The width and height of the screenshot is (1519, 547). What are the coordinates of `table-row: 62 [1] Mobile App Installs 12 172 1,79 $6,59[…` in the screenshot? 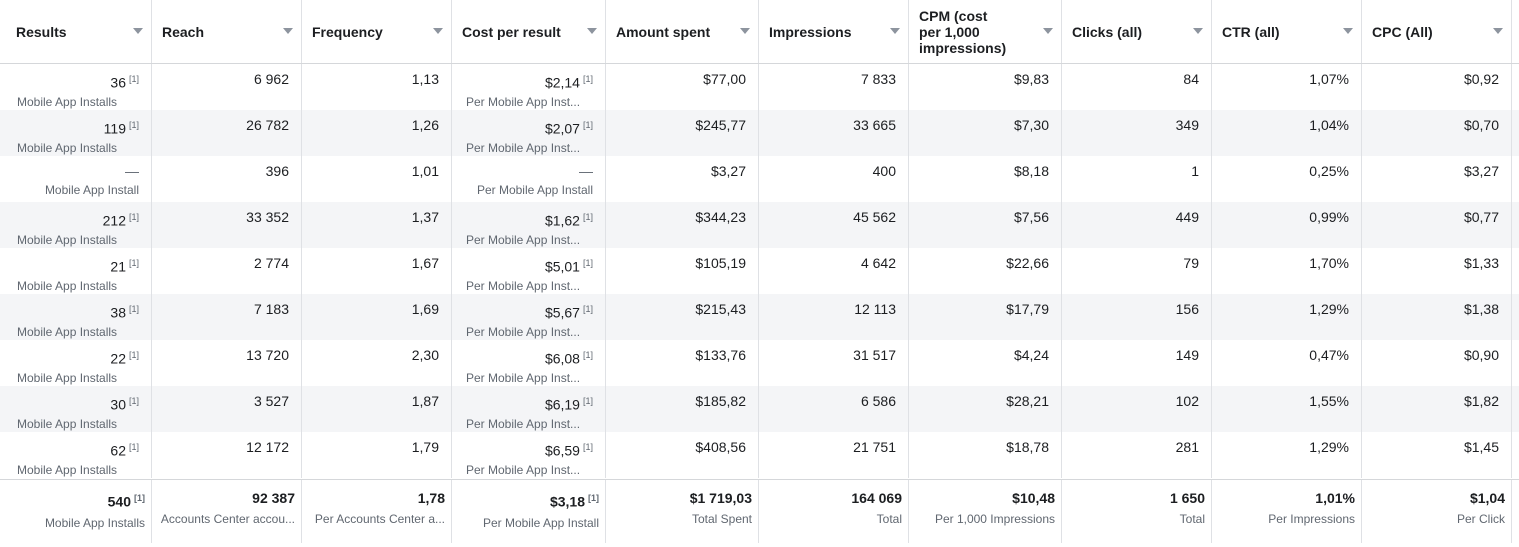 It's located at (759, 455).